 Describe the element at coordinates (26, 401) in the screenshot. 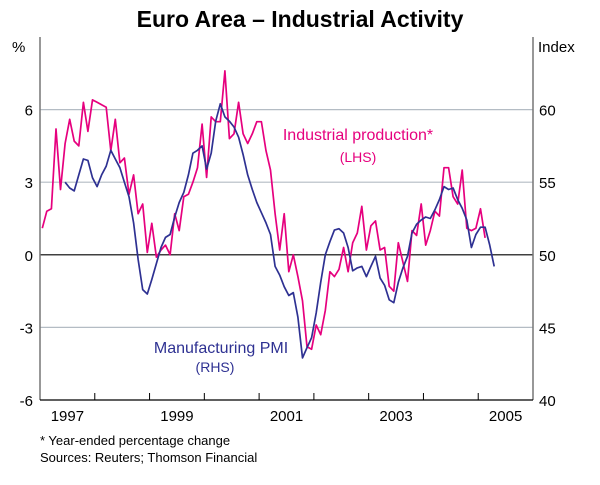

I see `left-tick-label: -6` at that location.